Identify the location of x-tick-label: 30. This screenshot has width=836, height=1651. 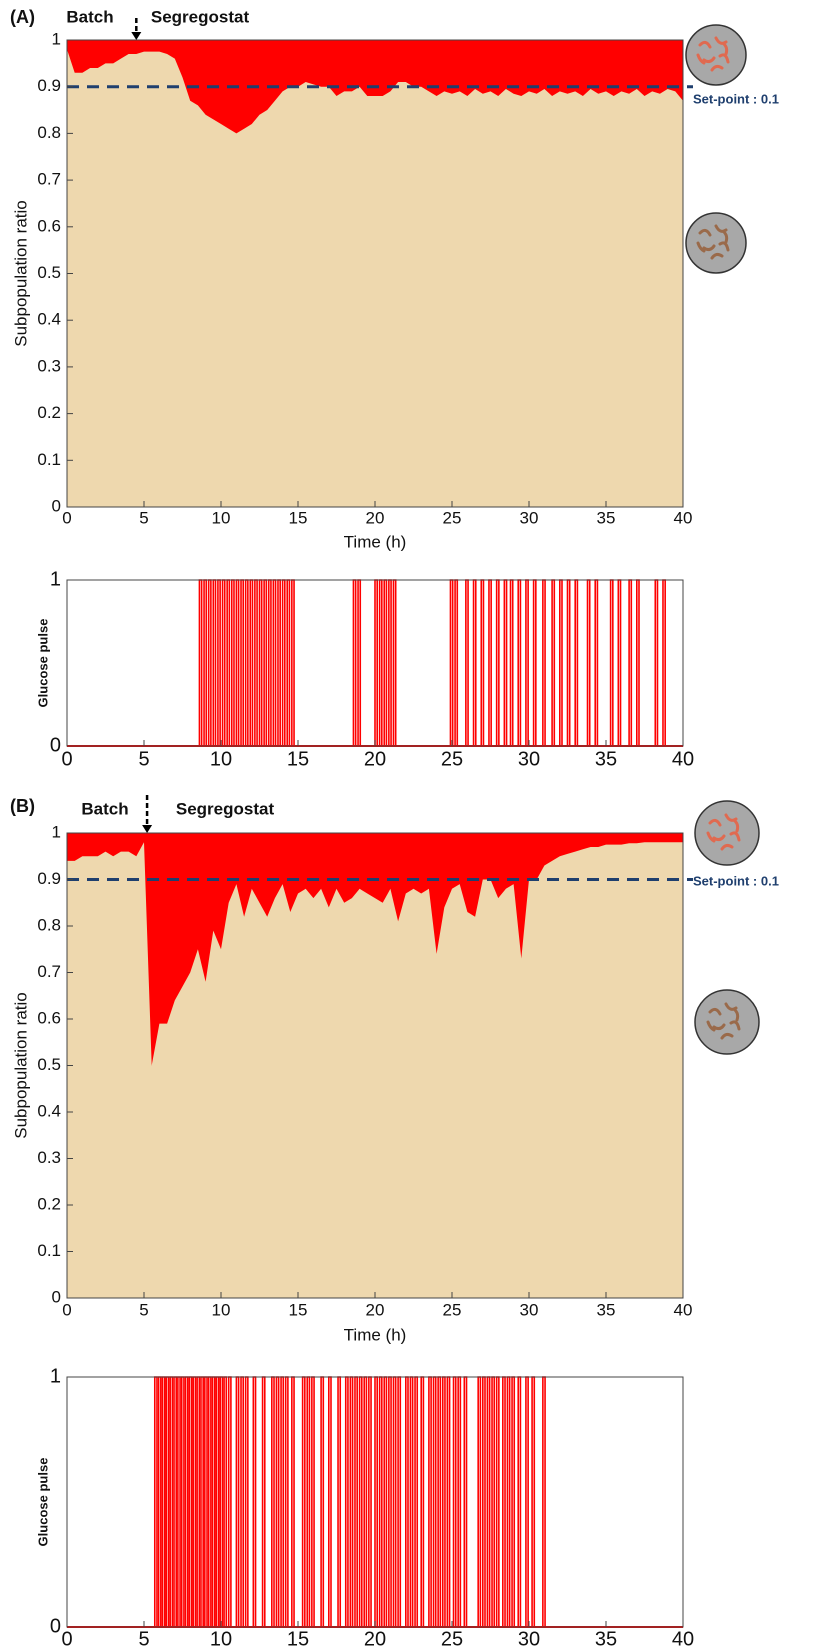
(529, 517).